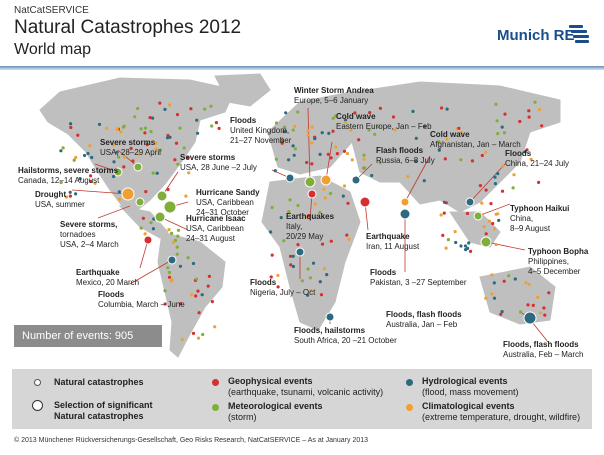 This screenshot has width=604, height=455. I want to click on legend-geophysical-dot-icon, so click(215, 382).